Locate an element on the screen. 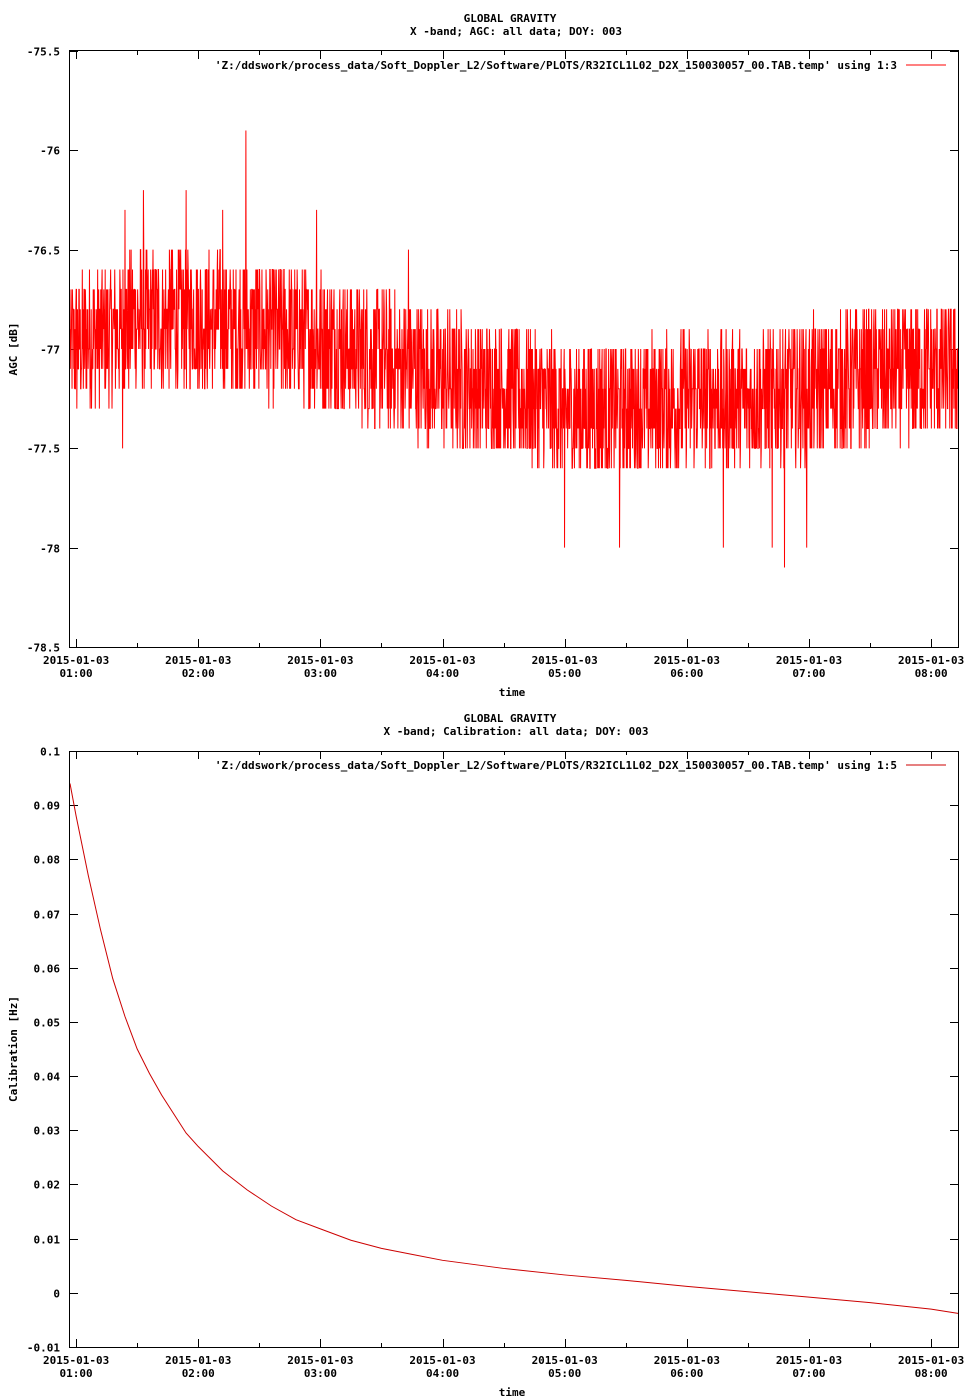 This screenshot has height=1400, width=980. y-tick-label: 0 is located at coordinates (56, 1294).